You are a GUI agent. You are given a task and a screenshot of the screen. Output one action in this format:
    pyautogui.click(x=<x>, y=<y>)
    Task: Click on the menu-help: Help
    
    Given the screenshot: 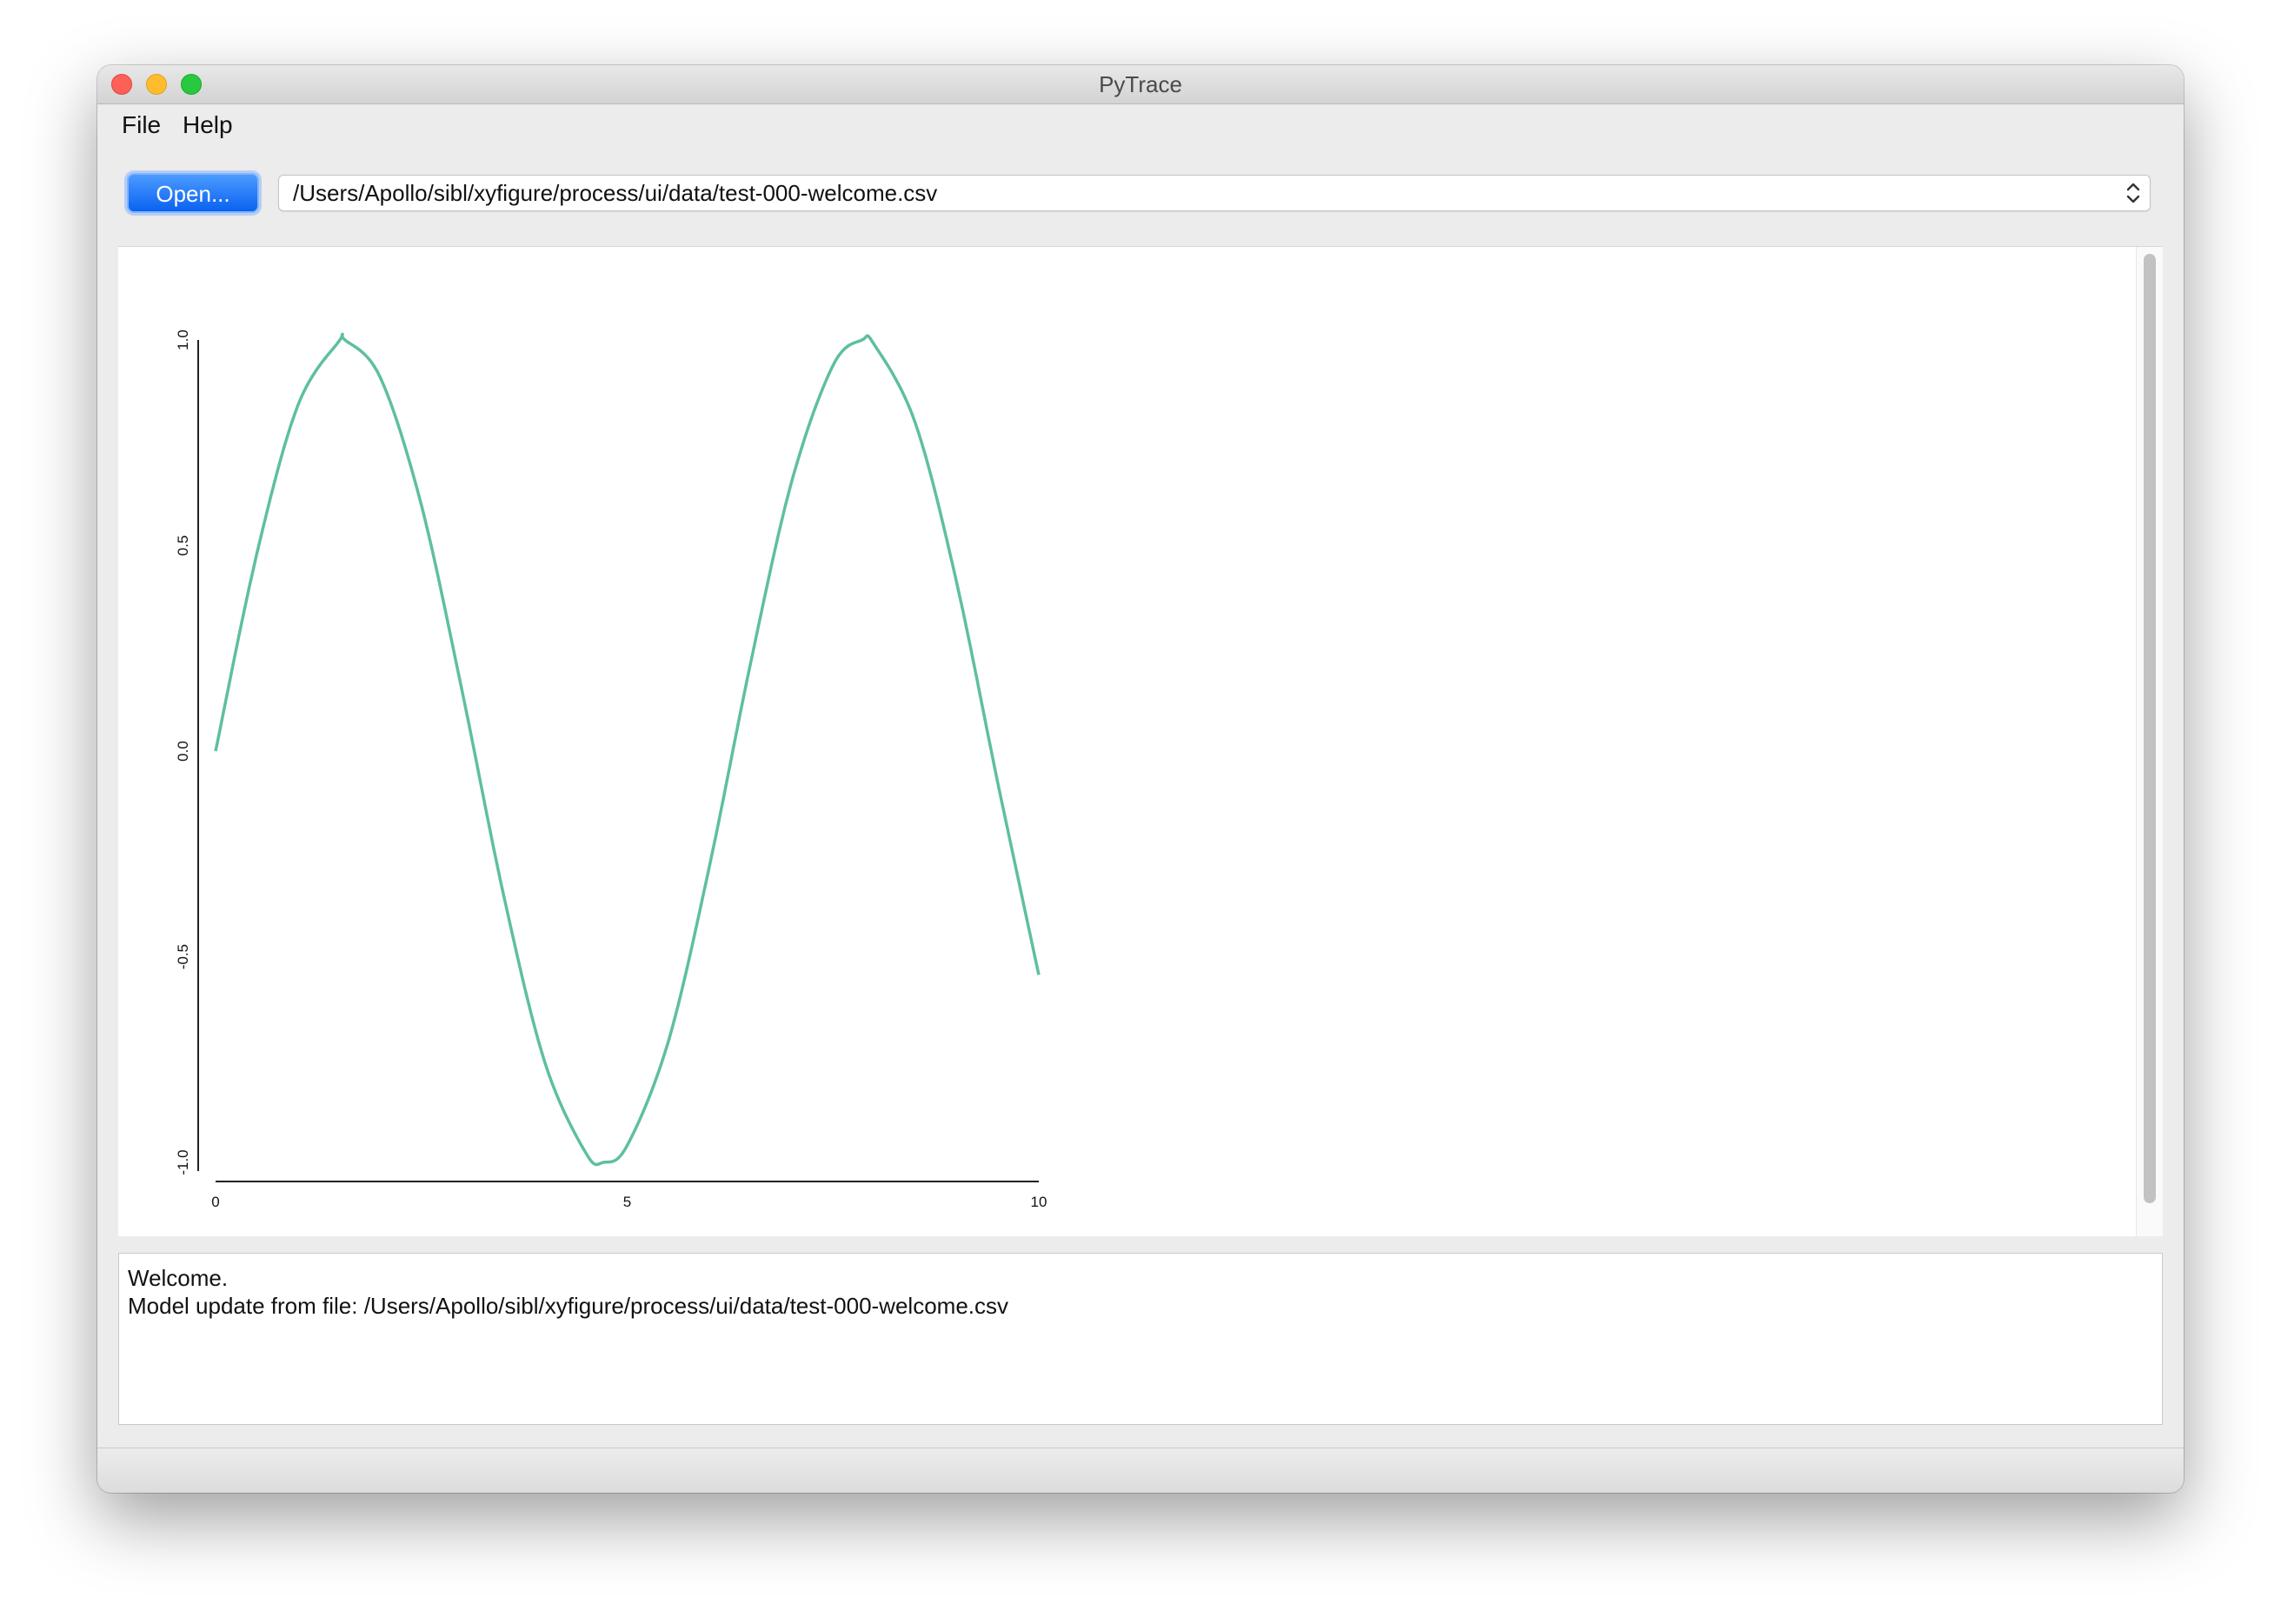 What is the action you would take?
    pyautogui.click(x=208, y=125)
    